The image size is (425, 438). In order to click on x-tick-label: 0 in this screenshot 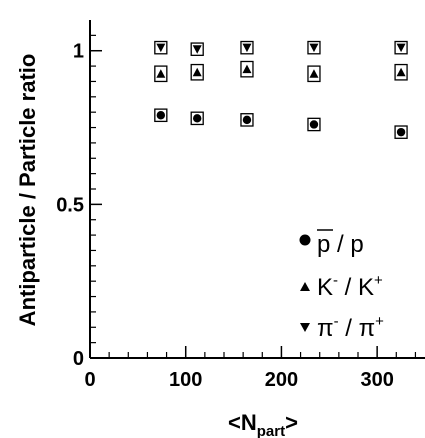, I will do `click(89, 380)`.